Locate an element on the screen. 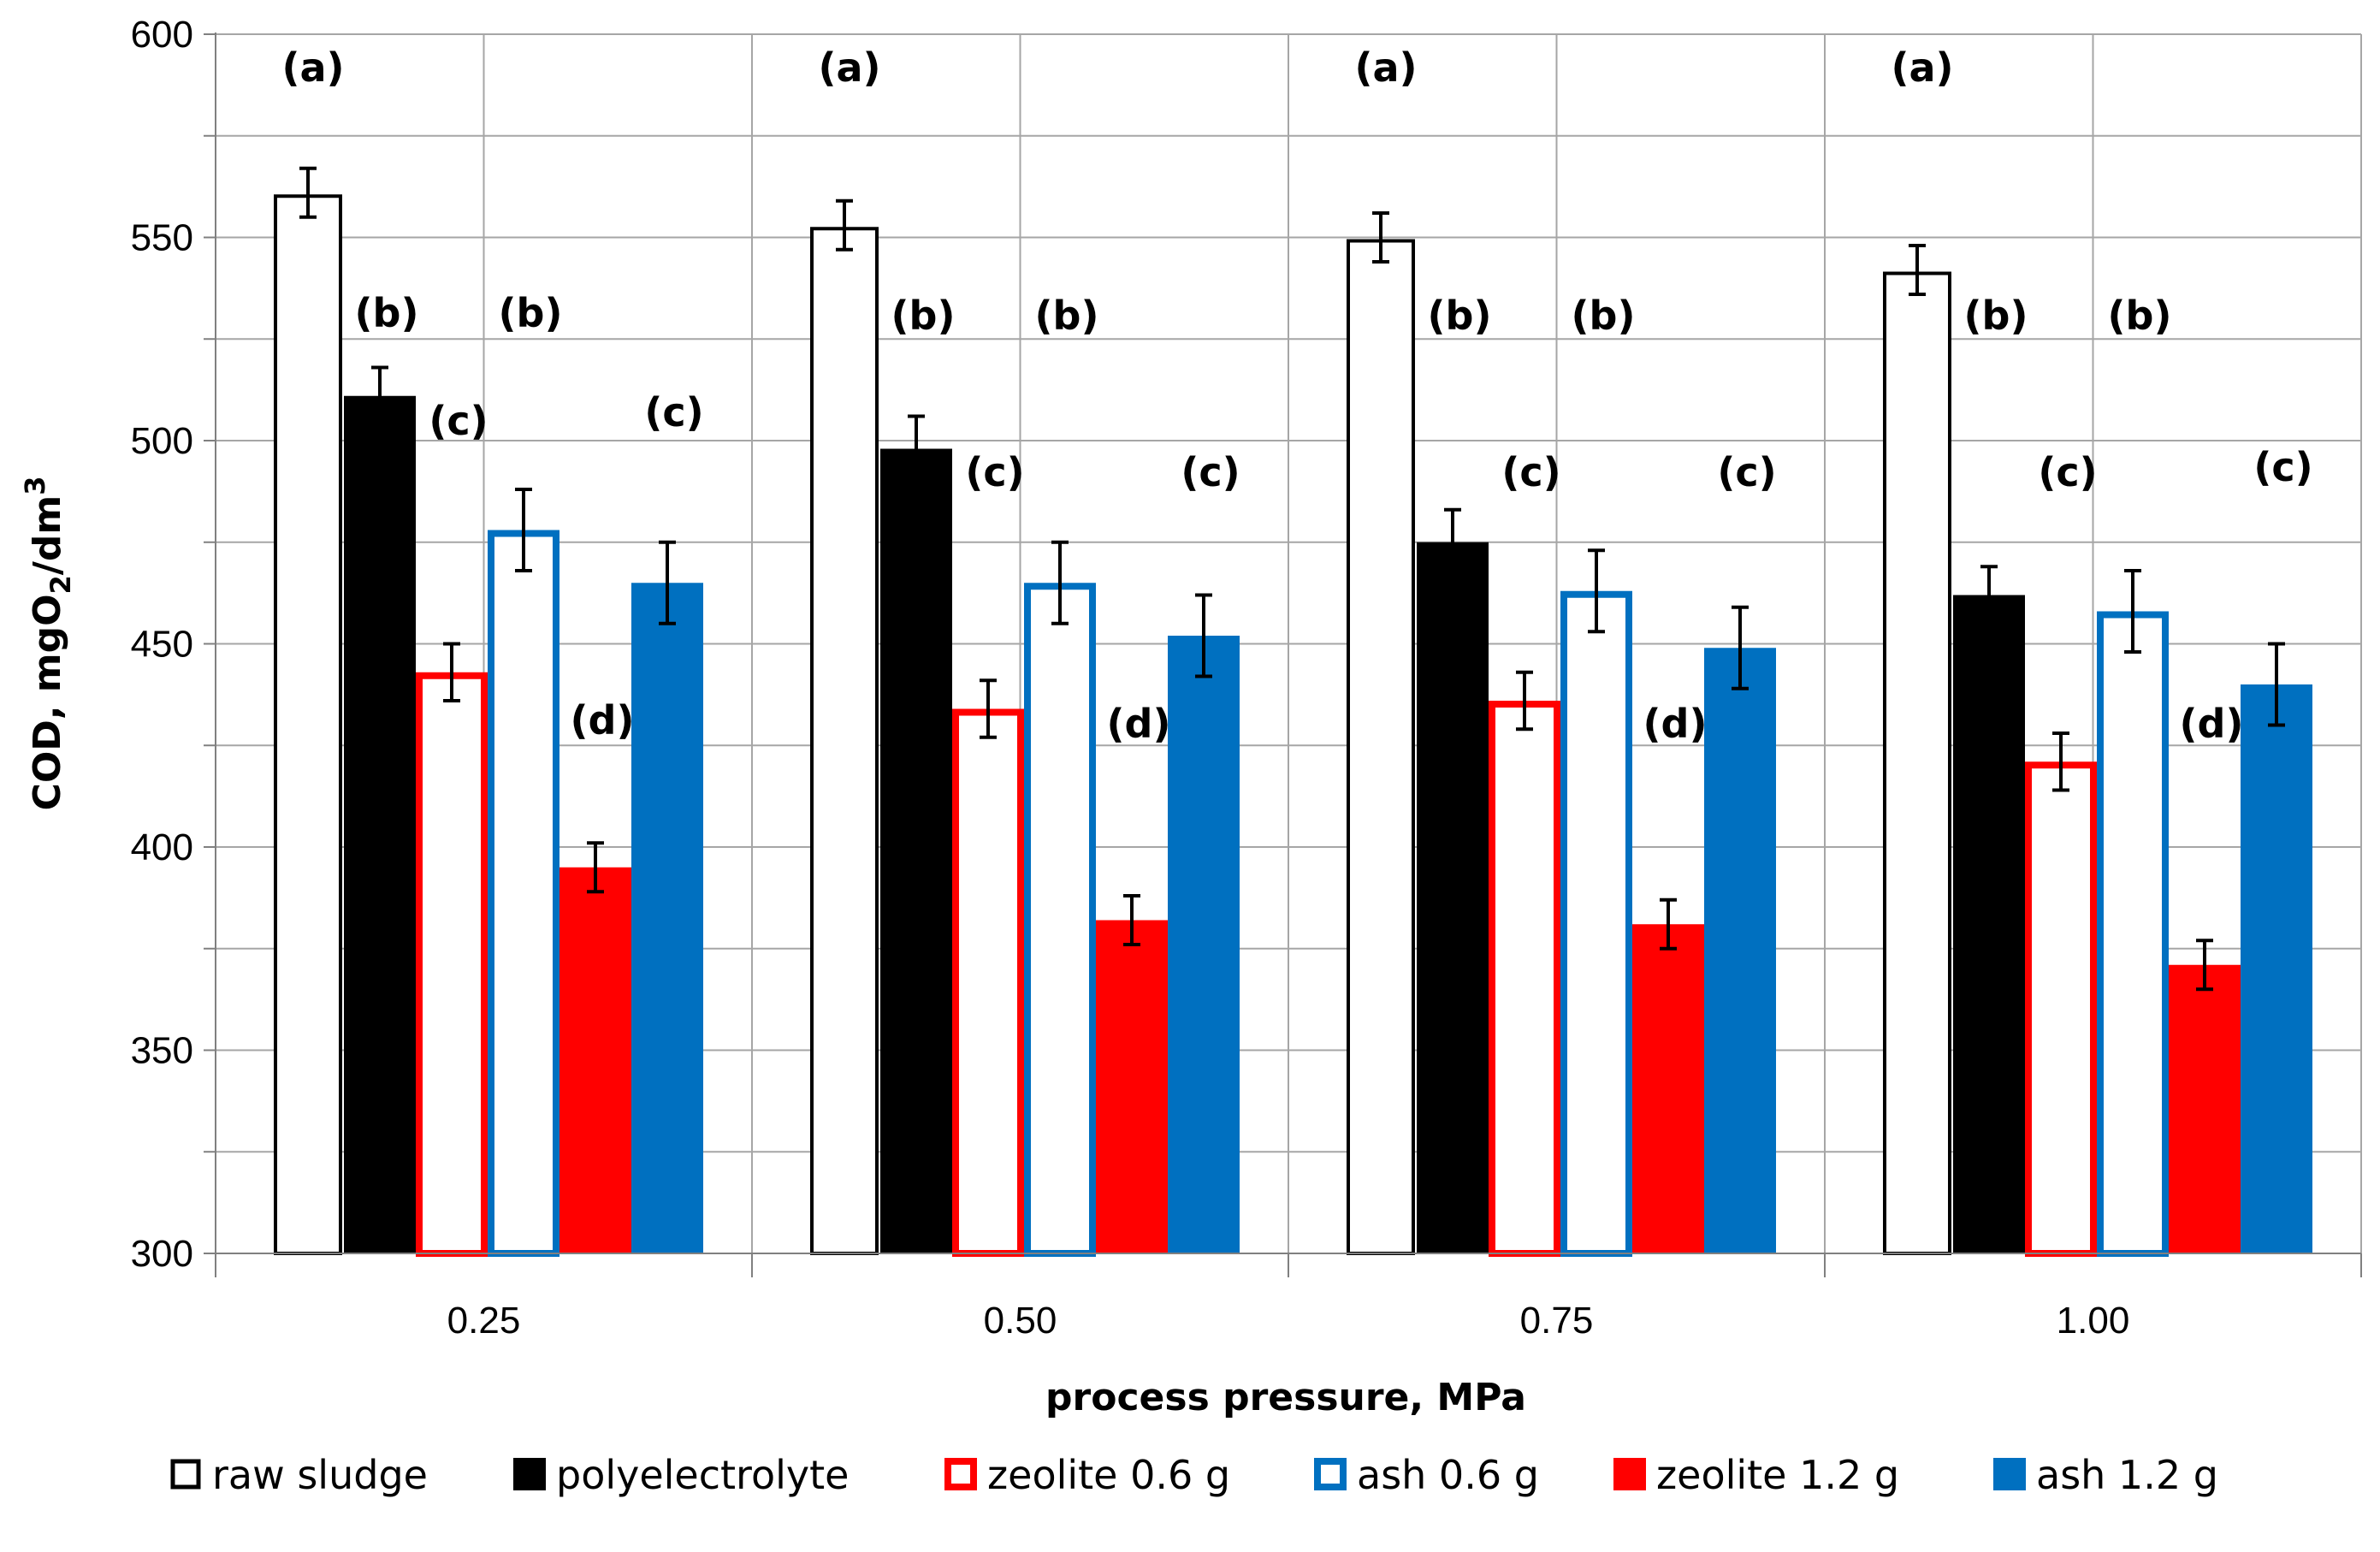 The width and height of the screenshot is (2380, 1552). y-tick-label: 500 is located at coordinates (162, 441).